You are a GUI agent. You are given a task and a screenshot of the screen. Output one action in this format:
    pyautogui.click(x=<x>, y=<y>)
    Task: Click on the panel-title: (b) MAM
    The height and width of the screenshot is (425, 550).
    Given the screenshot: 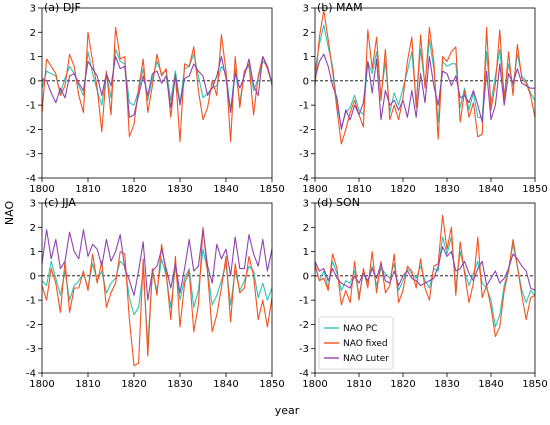 What is the action you would take?
    pyautogui.click(x=340, y=7)
    